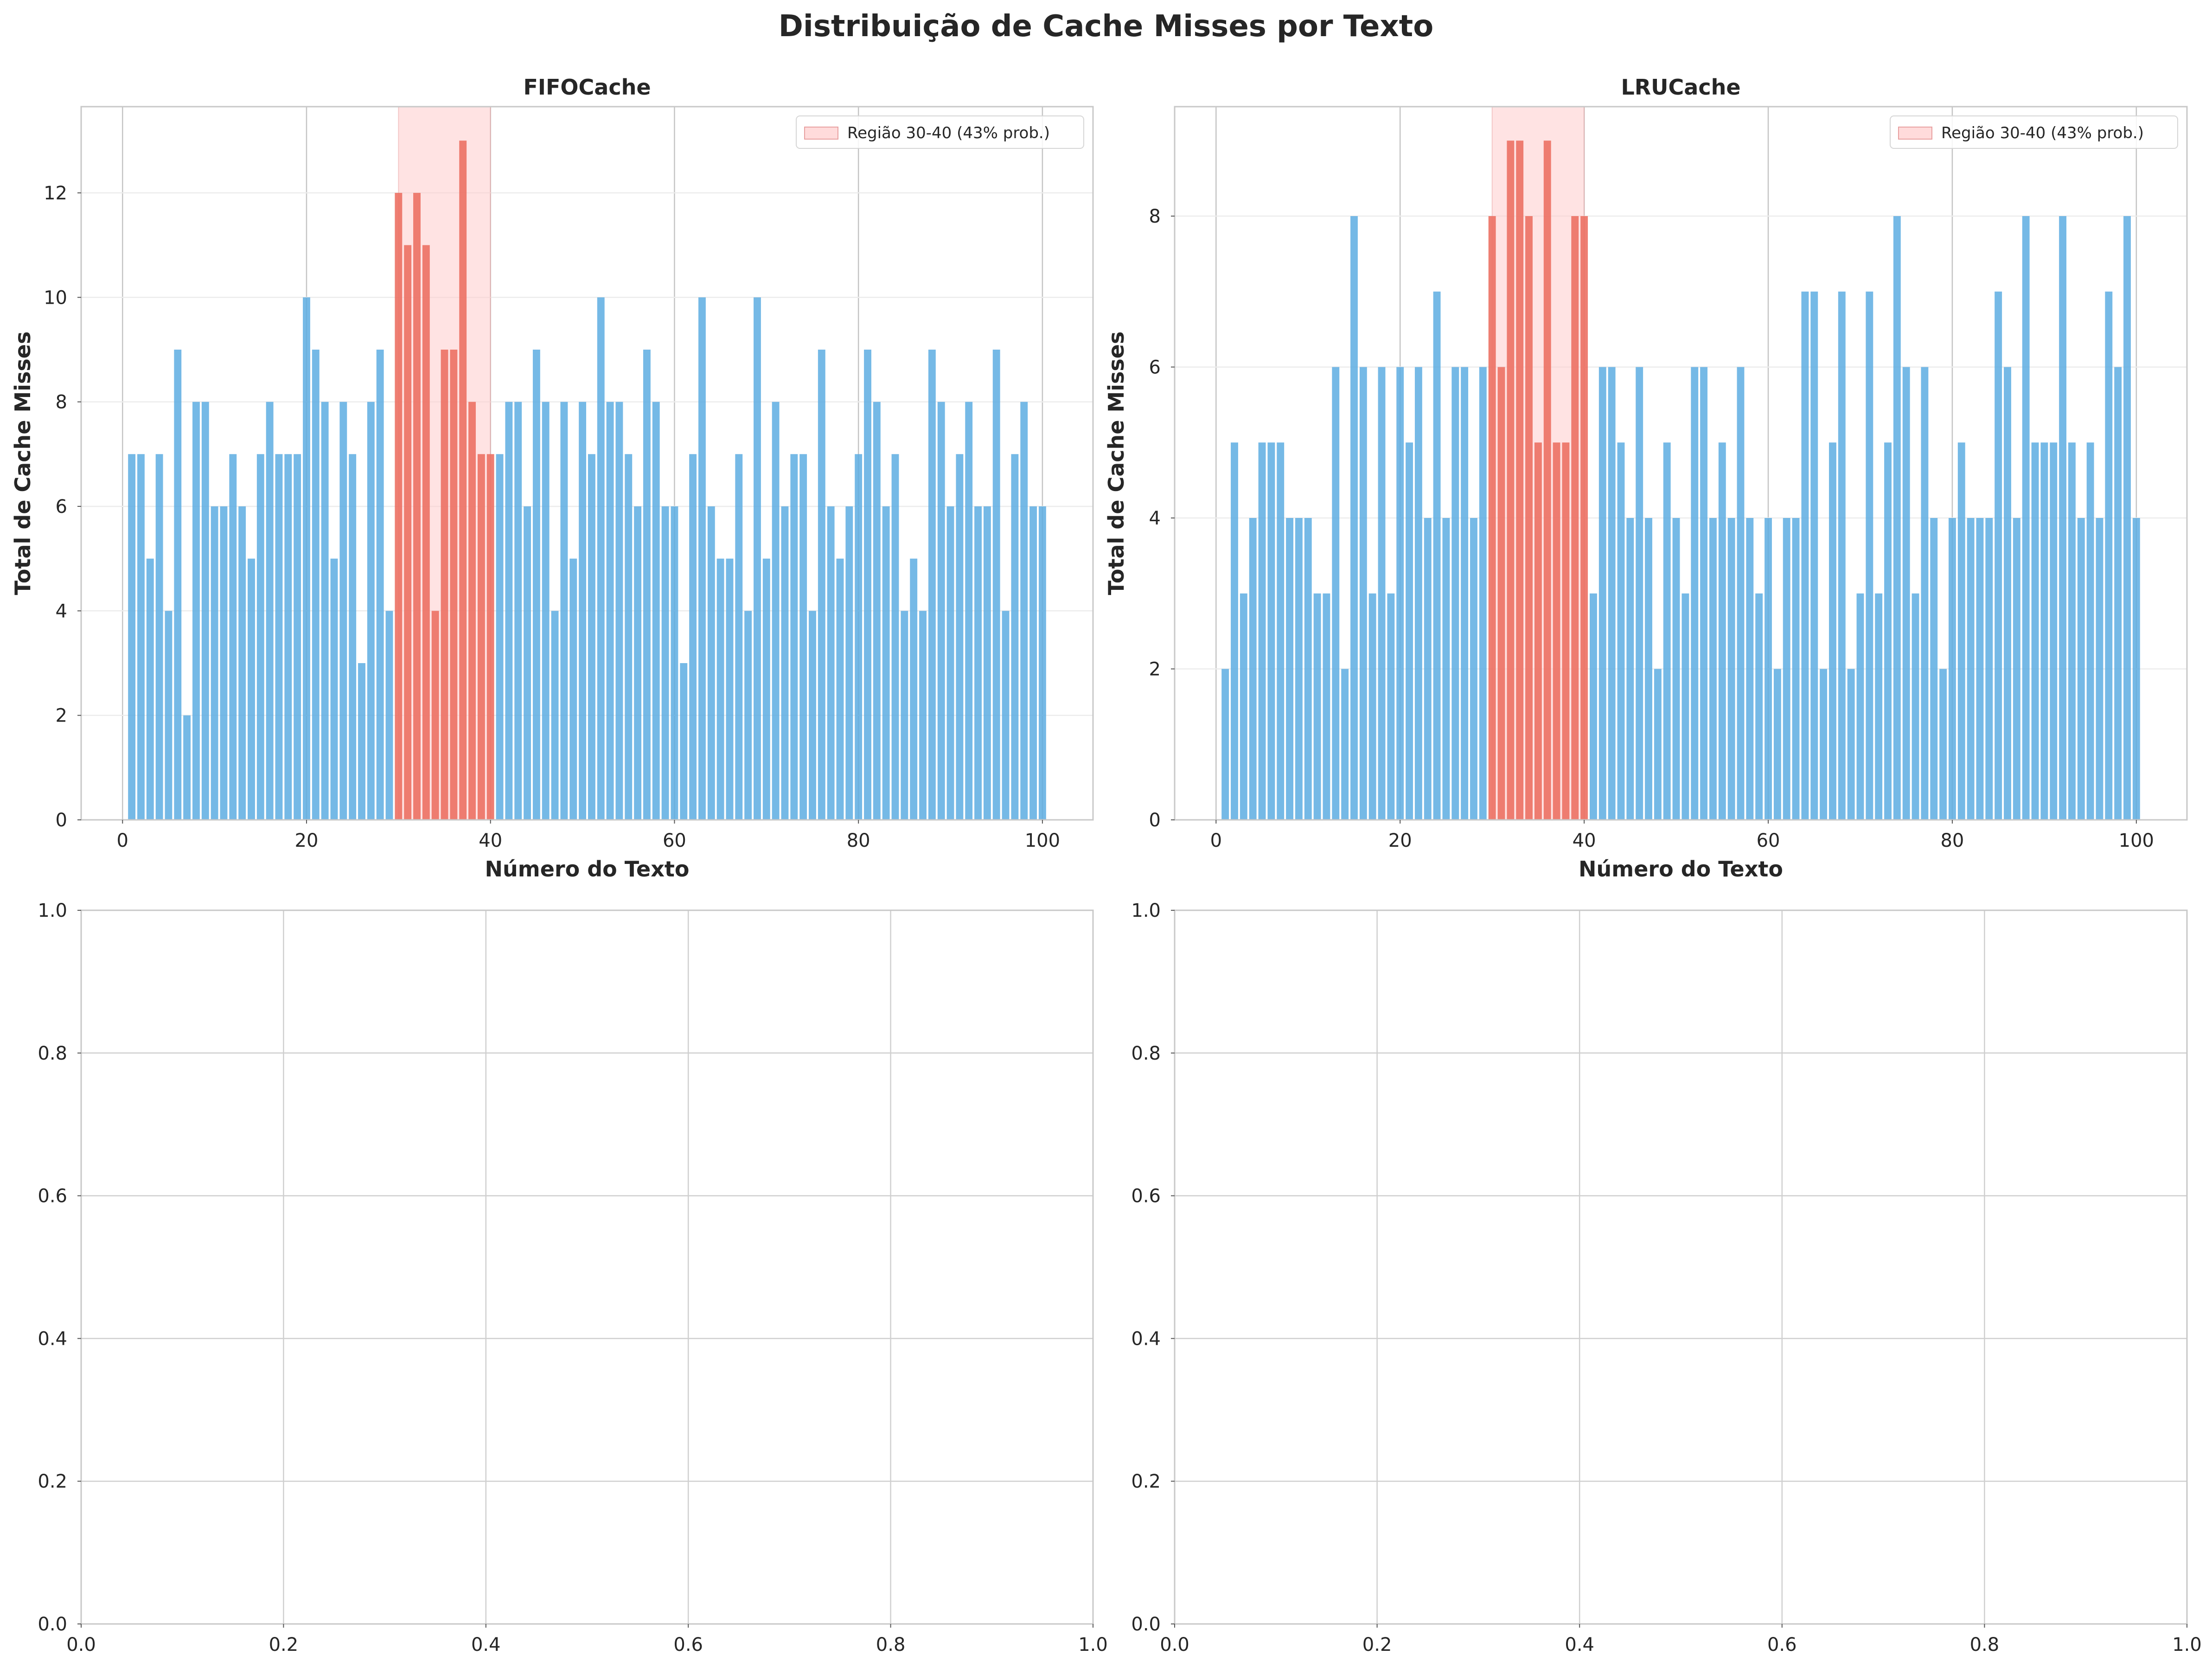 Image resolution: width=2212 pixels, height=1668 pixels. Describe the element at coordinates (1106, 27) in the screenshot. I see `figure-title: Distribuição de Cache Misses por Texto` at that location.